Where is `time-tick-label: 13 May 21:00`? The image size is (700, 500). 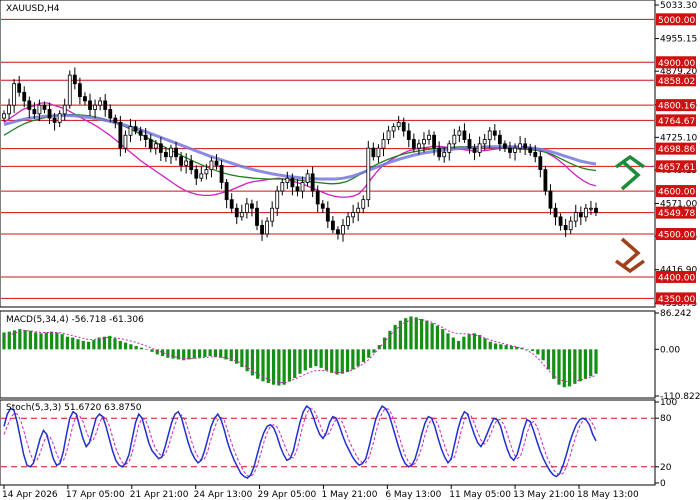
time-tick-label: 13 May 21:00 is located at coordinates (544, 495).